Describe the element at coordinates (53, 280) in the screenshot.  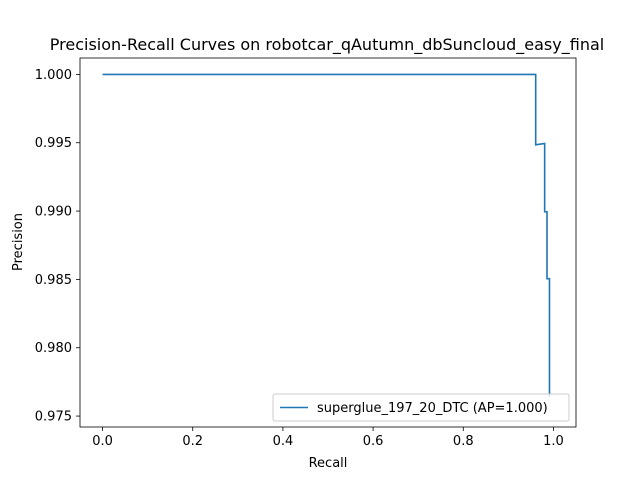
I see `y-tick-label: 0.985` at that location.